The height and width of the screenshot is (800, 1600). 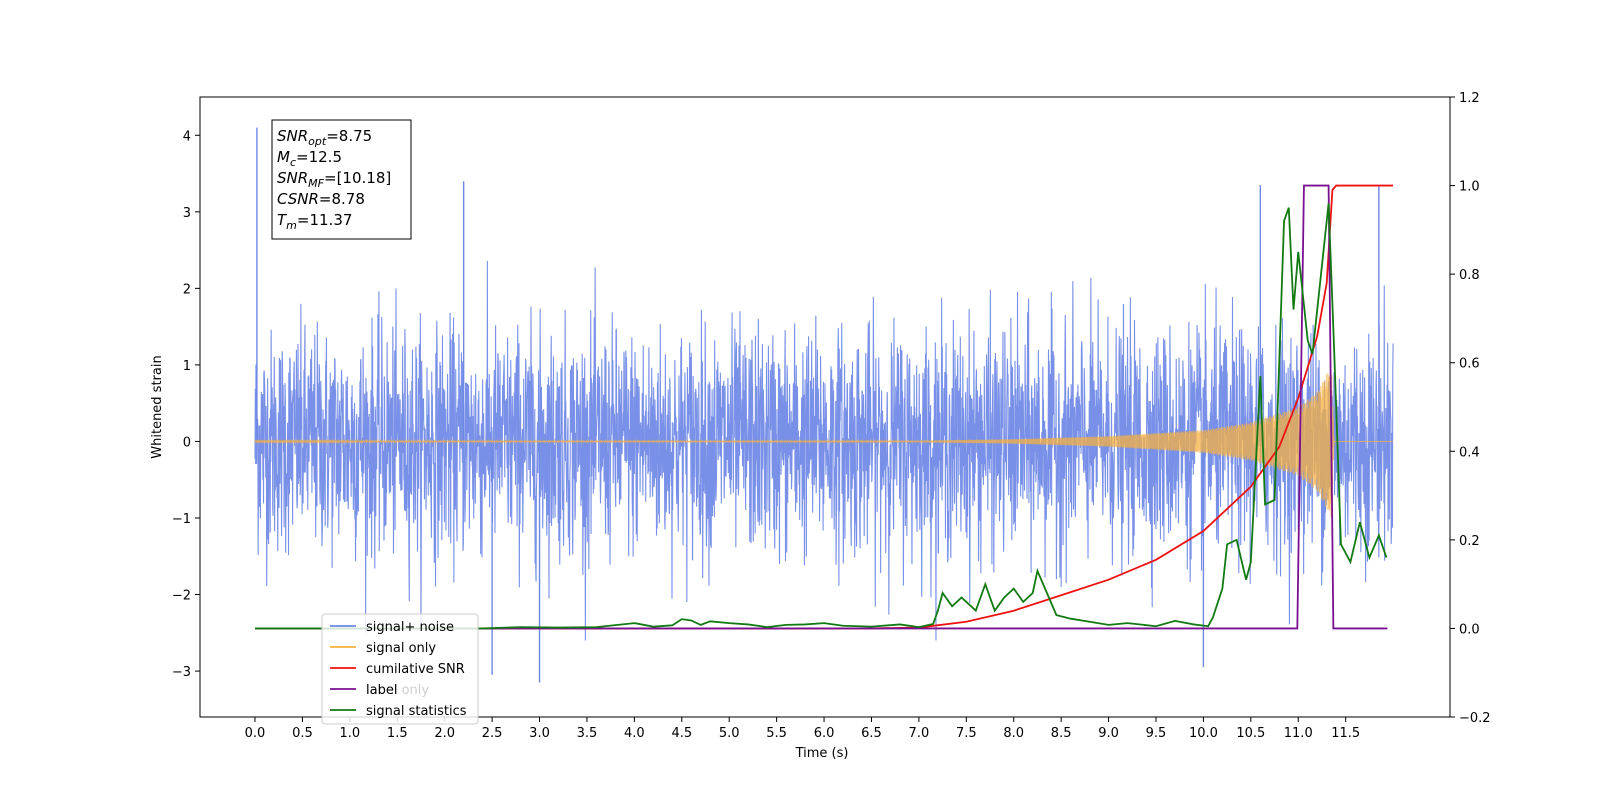 What do you see at coordinates (187, 289) in the screenshot?
I see `y-tick-label: 2` at bounding box center [187, 289].